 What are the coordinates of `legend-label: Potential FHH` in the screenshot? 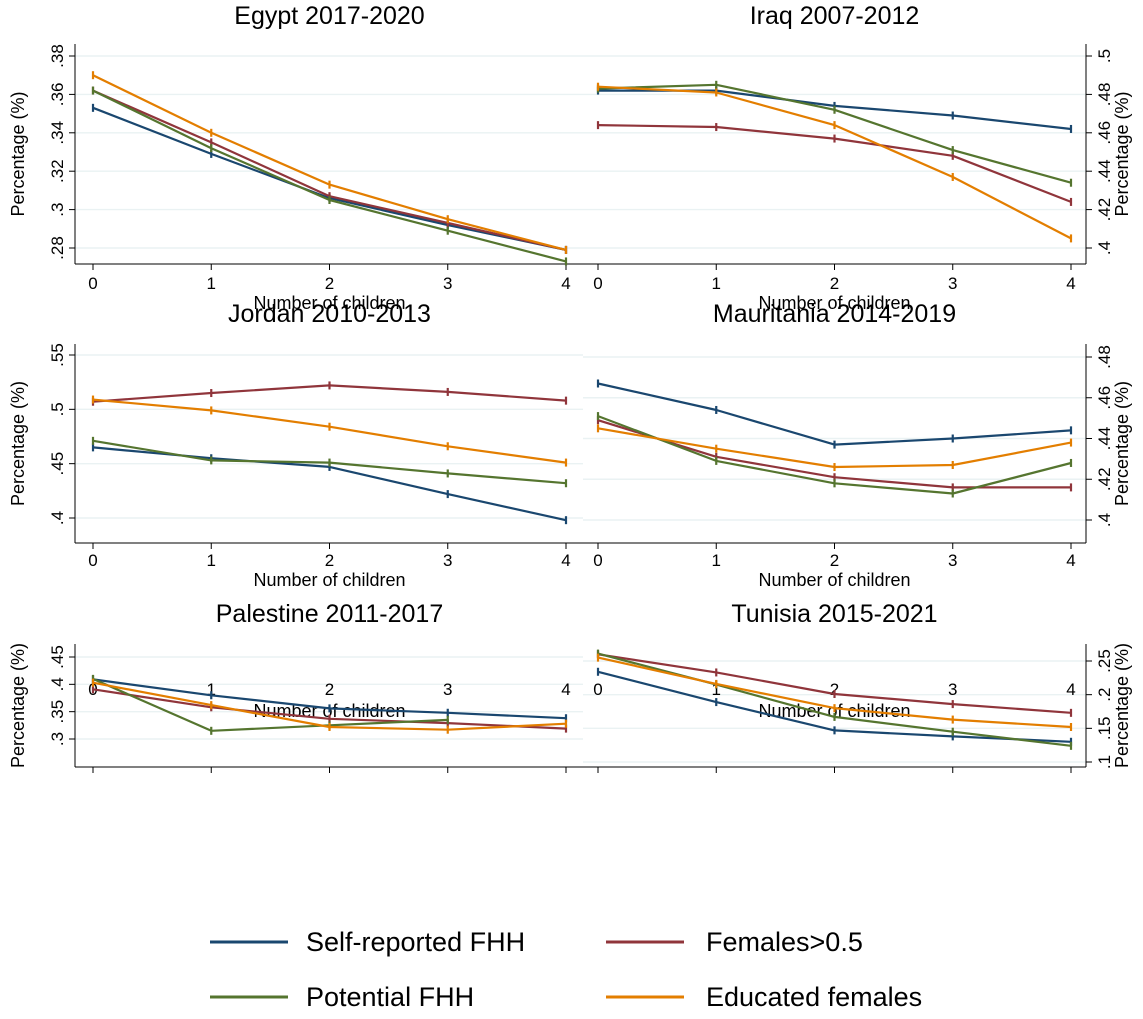 It's located at (390, 997).